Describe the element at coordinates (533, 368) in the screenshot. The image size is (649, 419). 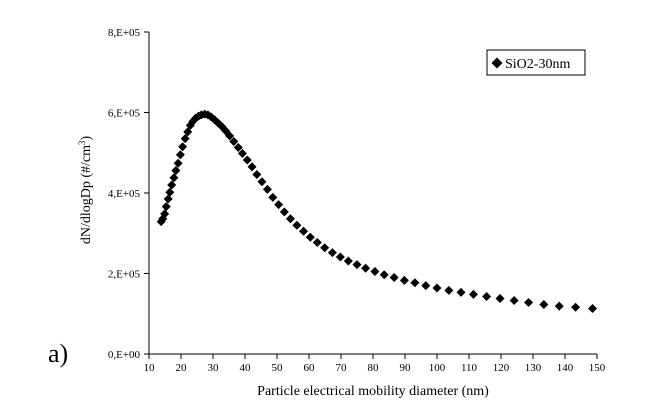
I see `x-tick-label: 130` at that location.